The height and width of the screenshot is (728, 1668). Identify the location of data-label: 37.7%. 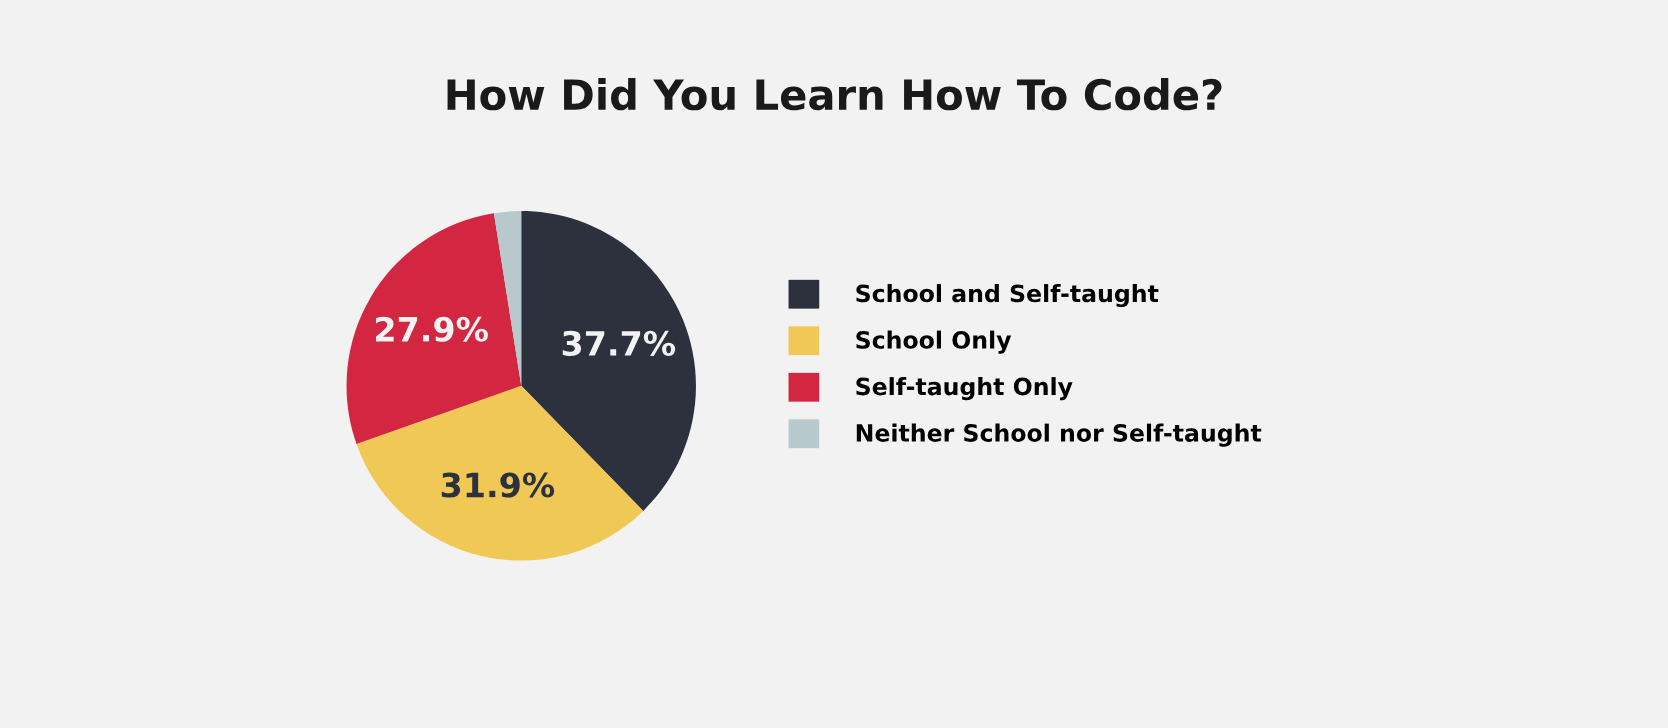
(619, 343).